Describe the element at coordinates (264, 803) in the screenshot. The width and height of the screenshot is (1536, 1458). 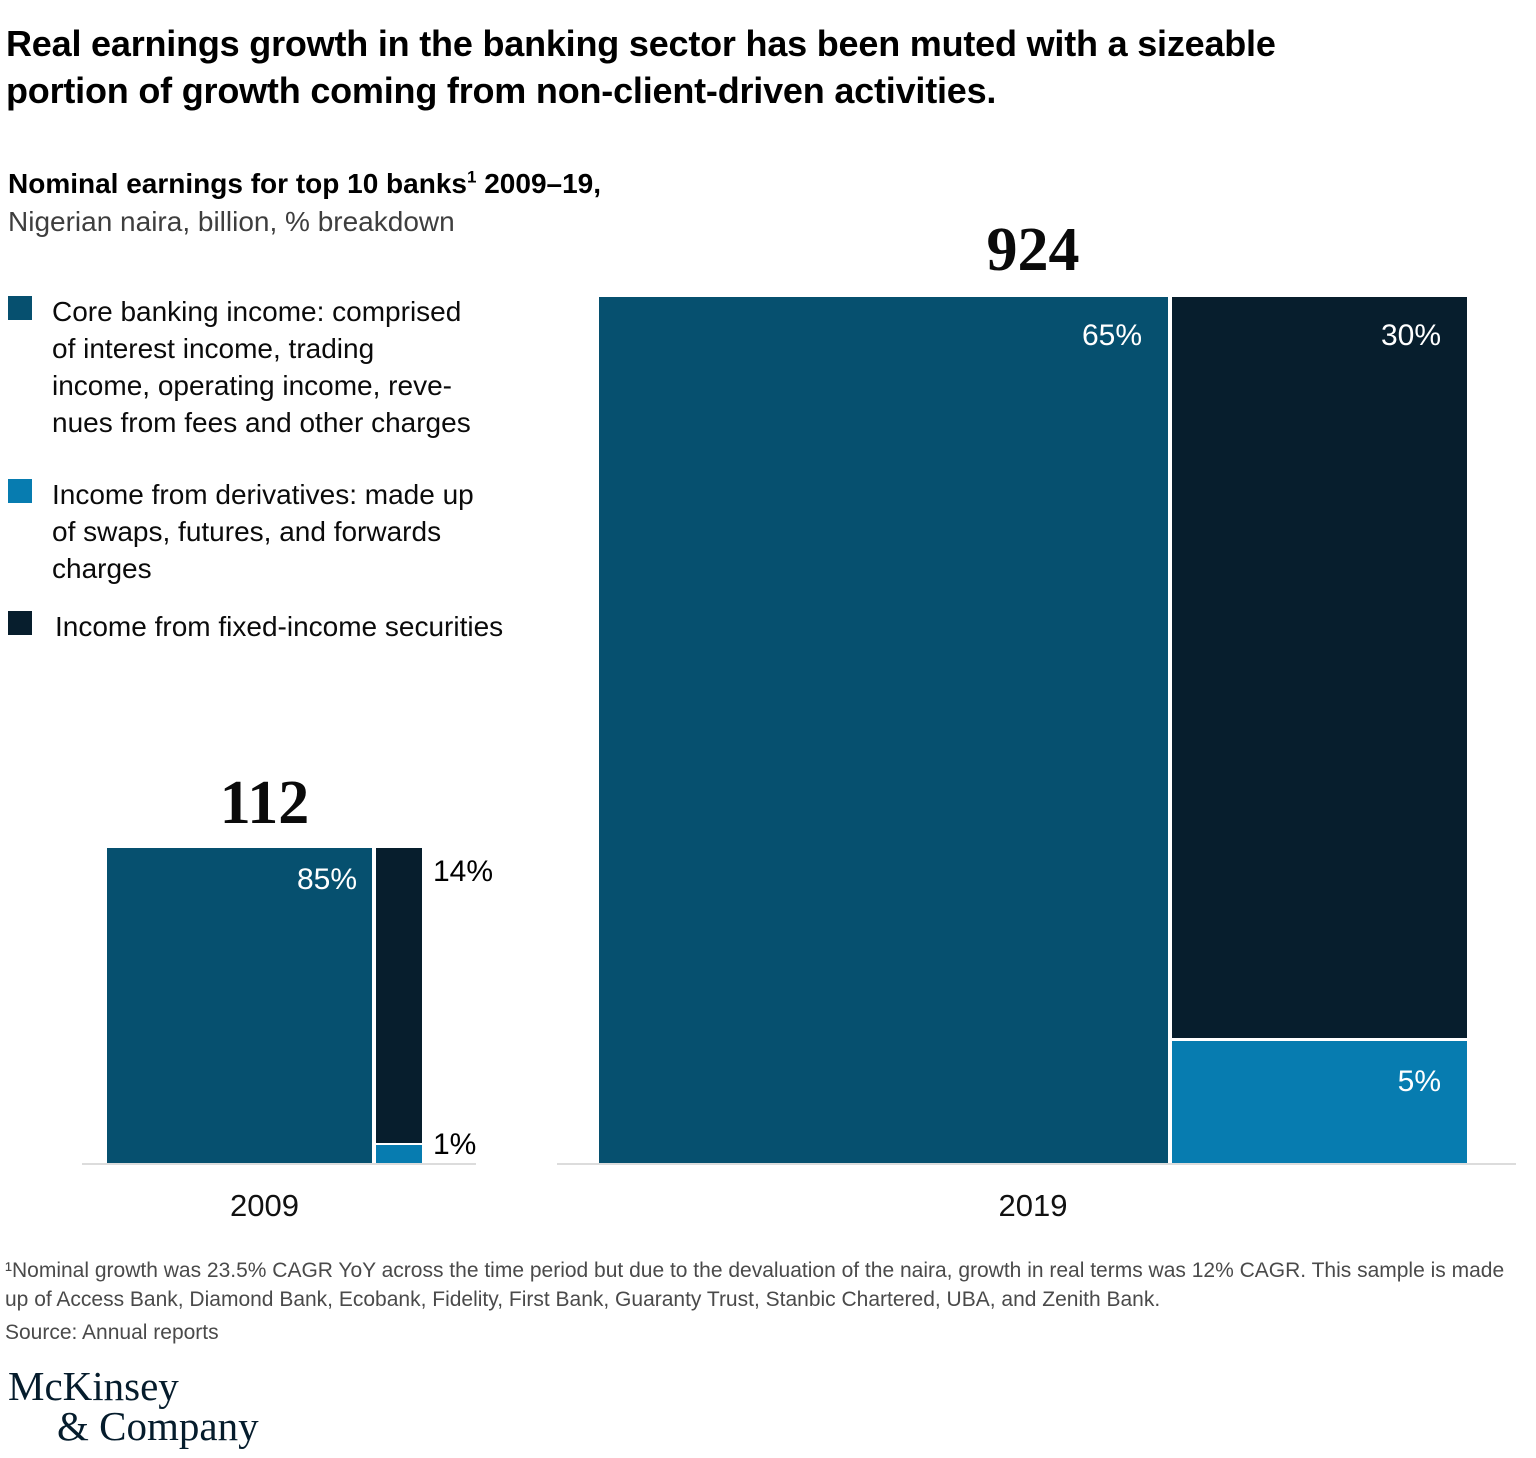
I see `total-label-2009: 112` at that location.